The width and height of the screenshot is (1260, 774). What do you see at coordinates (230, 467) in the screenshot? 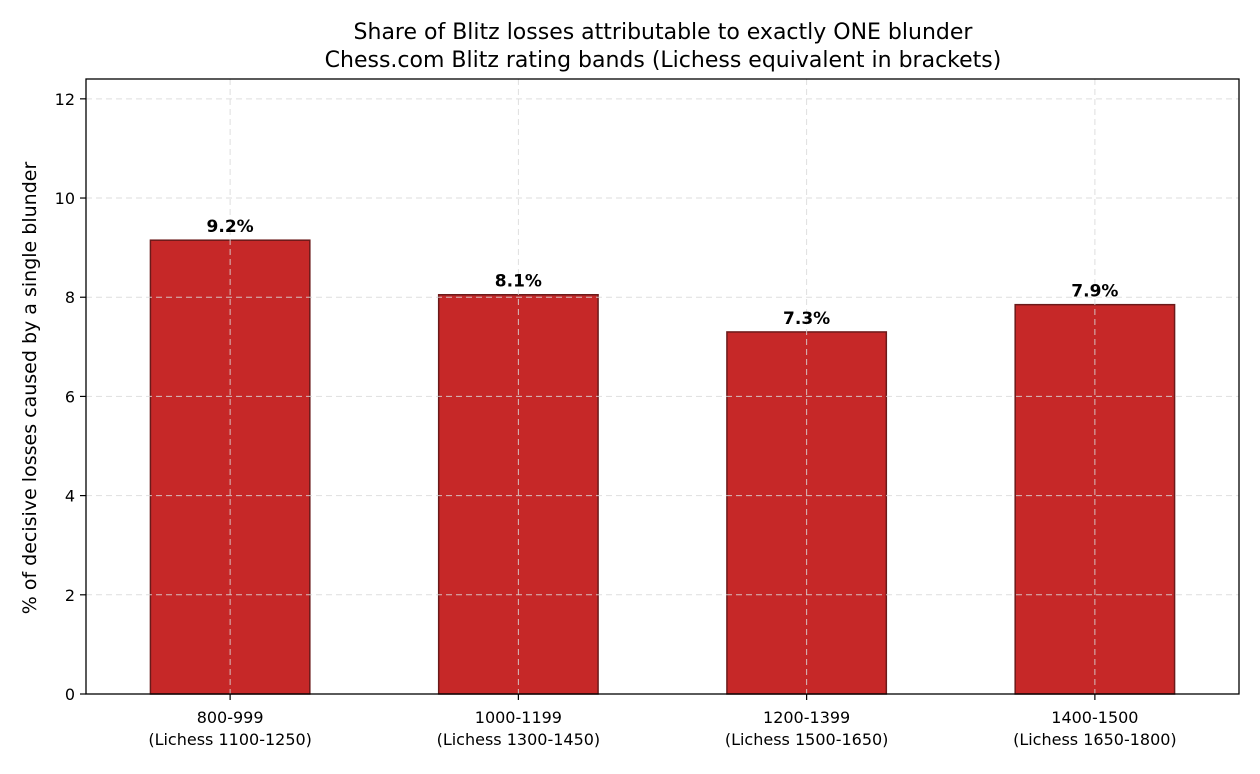
I see `bar` at bounding box center [230, 467].